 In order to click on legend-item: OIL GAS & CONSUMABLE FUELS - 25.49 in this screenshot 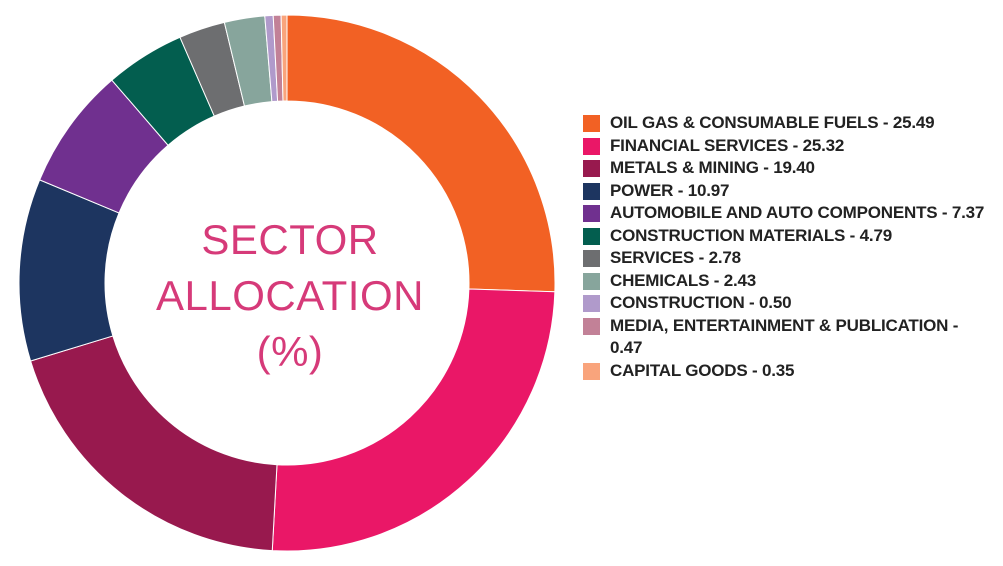, I will do `click(788, 123)`.